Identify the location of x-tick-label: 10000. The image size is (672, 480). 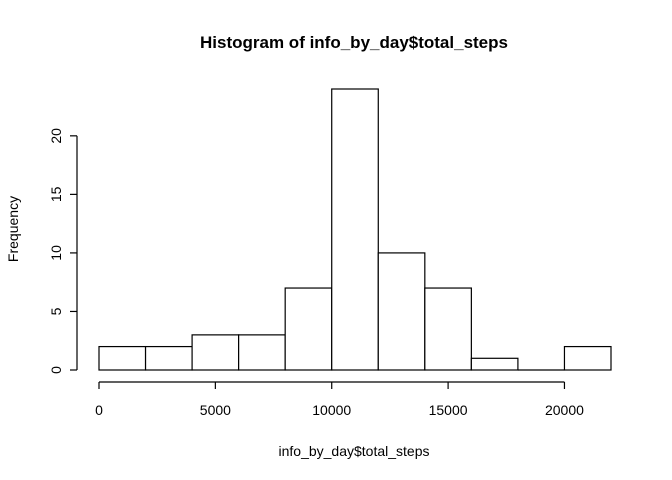
(331, 410).